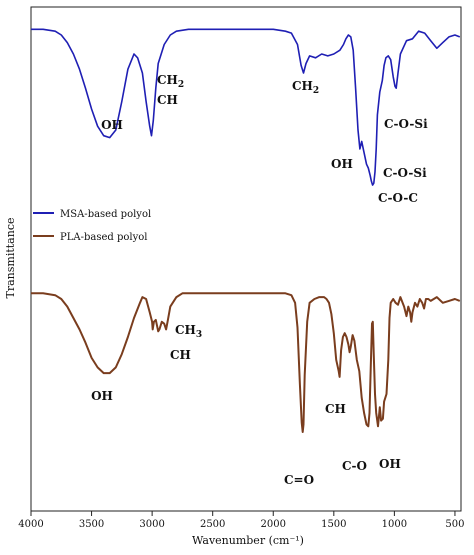  I want to click on x-axis-ticks: 4000 3500 3000 2500 2000 1500 1000 500, so click(241, 520).